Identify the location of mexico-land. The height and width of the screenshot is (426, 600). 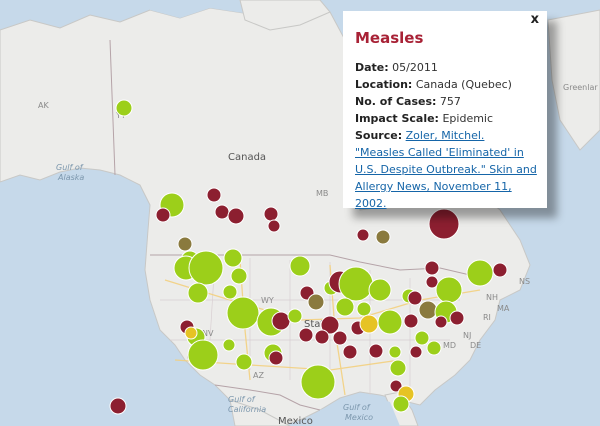
(260, 412).